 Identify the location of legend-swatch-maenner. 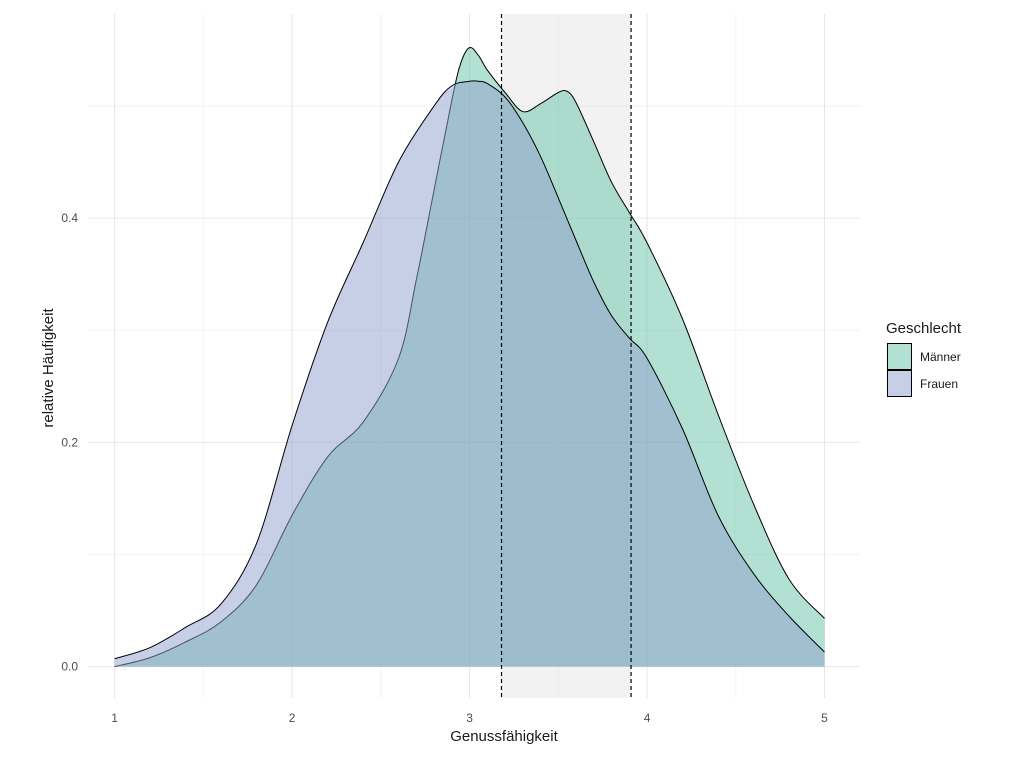
(900, 357).